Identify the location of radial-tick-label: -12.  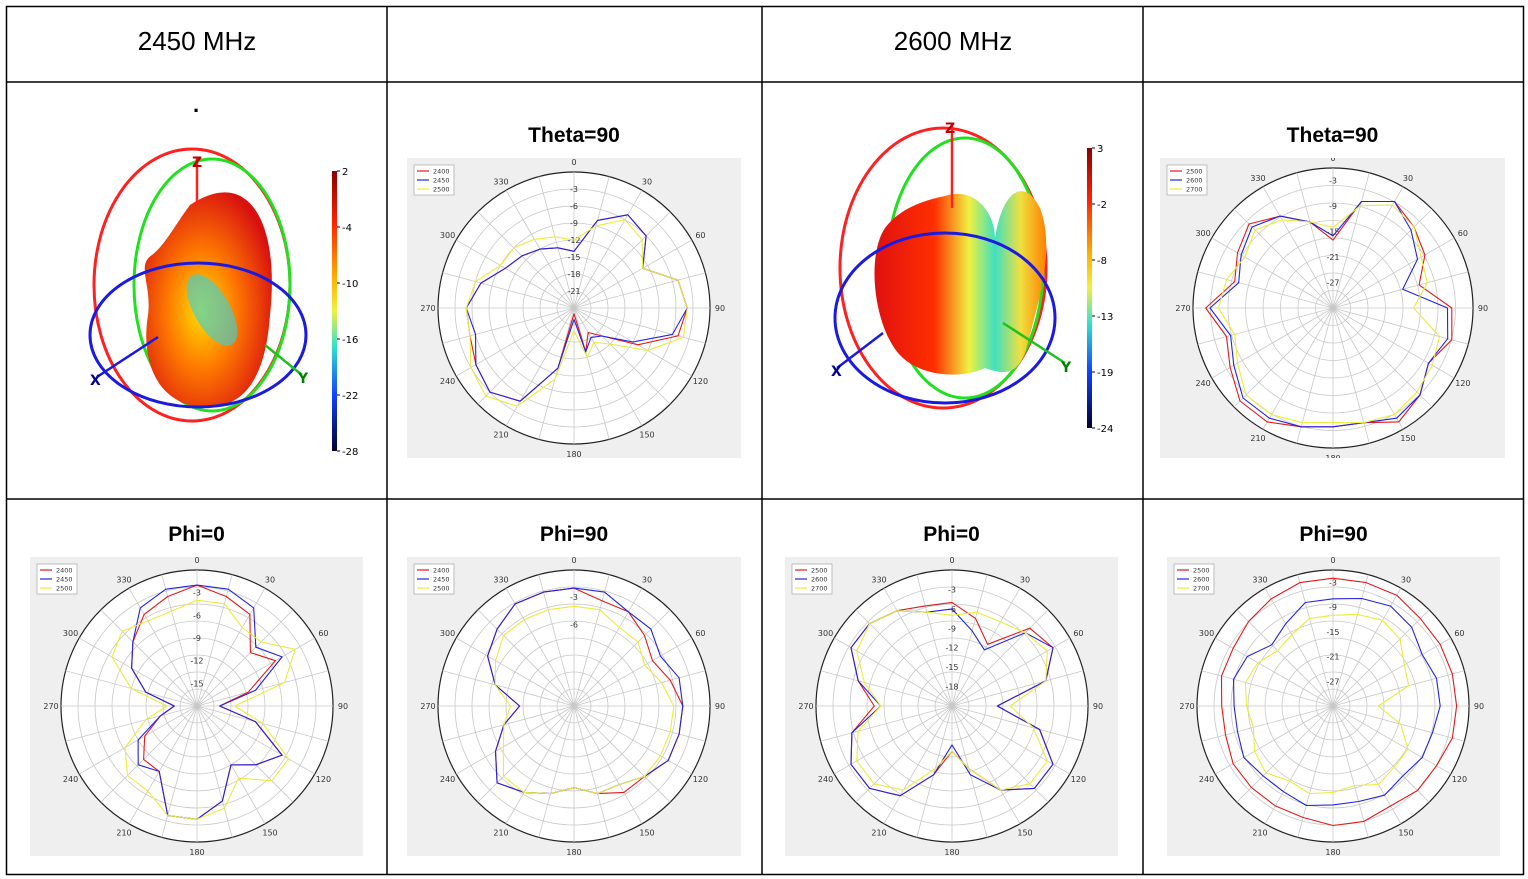
(951, 648).